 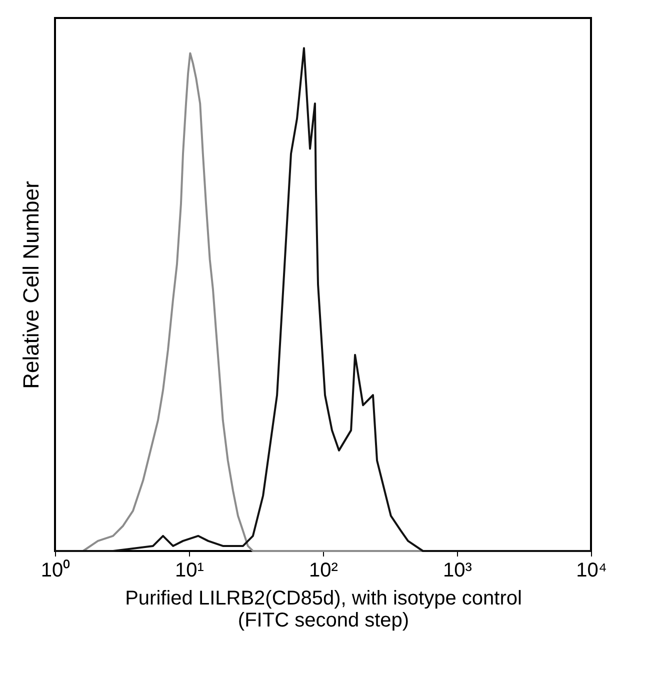 What do you see at coordinates (323, 571) in the screenshot?
I see `x-tick-label: 10²` at bounding box center [323, 571].